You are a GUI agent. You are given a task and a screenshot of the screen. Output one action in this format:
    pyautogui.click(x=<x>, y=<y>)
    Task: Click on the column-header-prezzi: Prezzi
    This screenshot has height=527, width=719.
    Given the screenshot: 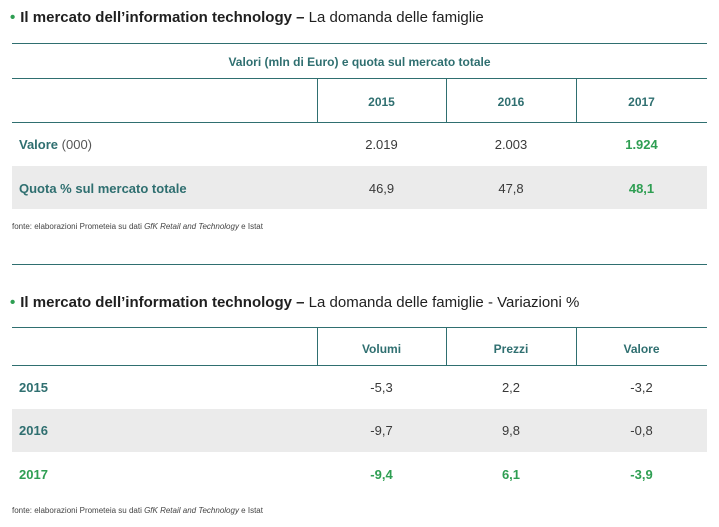 What is the action you would take?
    pyautogui.click(x=511, y=349)
    